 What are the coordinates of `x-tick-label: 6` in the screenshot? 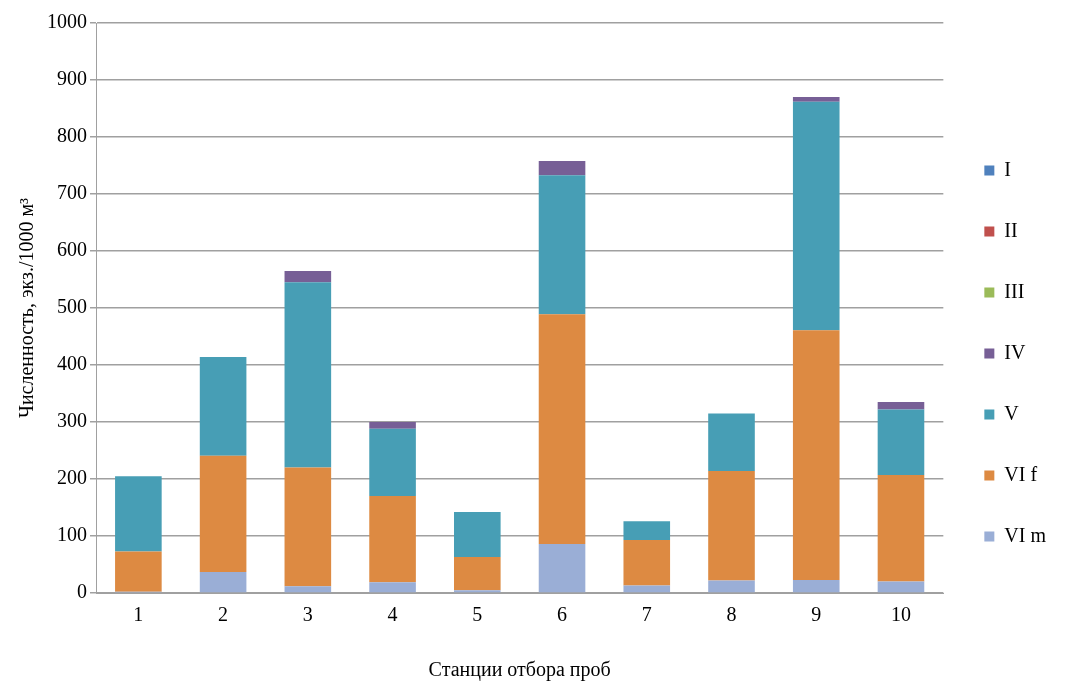 It's located at (562, 614).